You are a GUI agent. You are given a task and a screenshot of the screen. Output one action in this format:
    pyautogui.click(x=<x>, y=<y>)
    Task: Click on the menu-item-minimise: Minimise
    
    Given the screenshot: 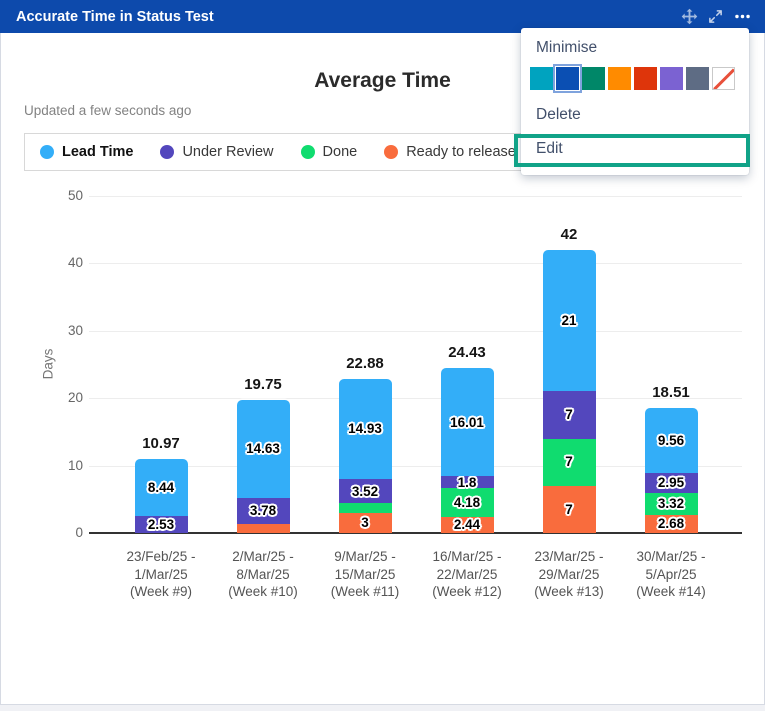 What is the action you would take?
    pyautogui.click(x=567, y=47)
    